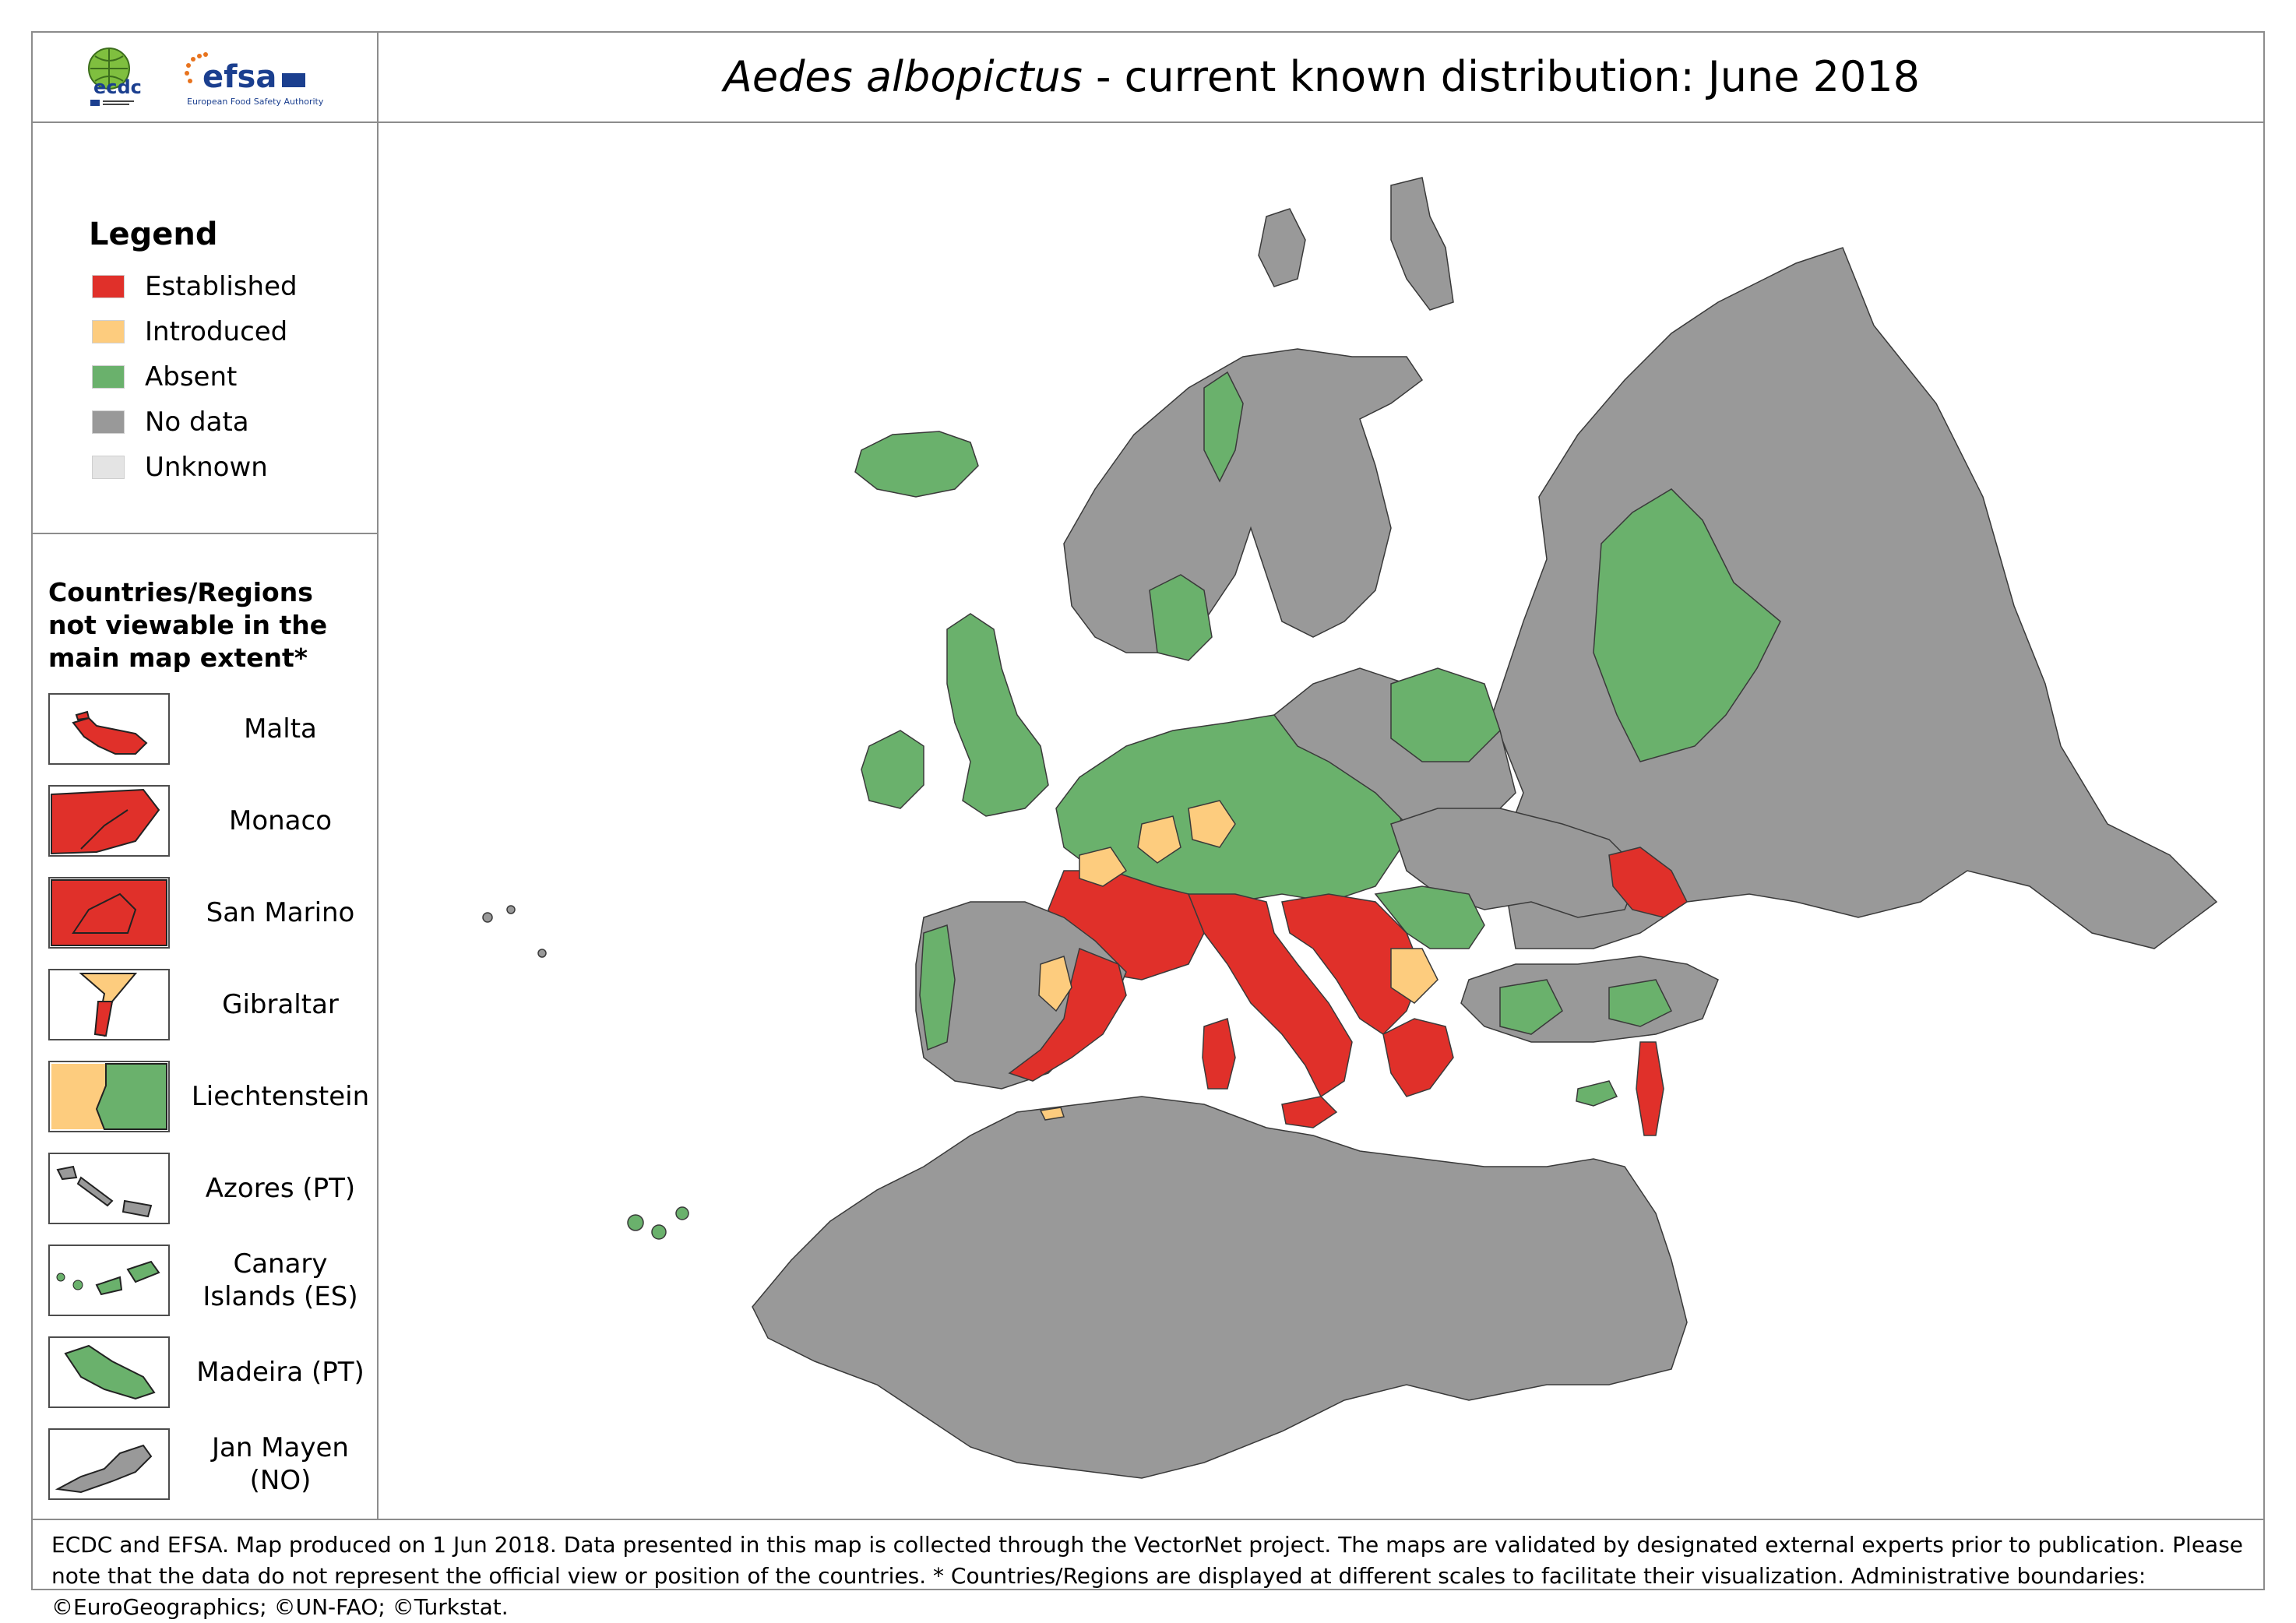  I want to click on malta-inset-map, so click(109, 729).